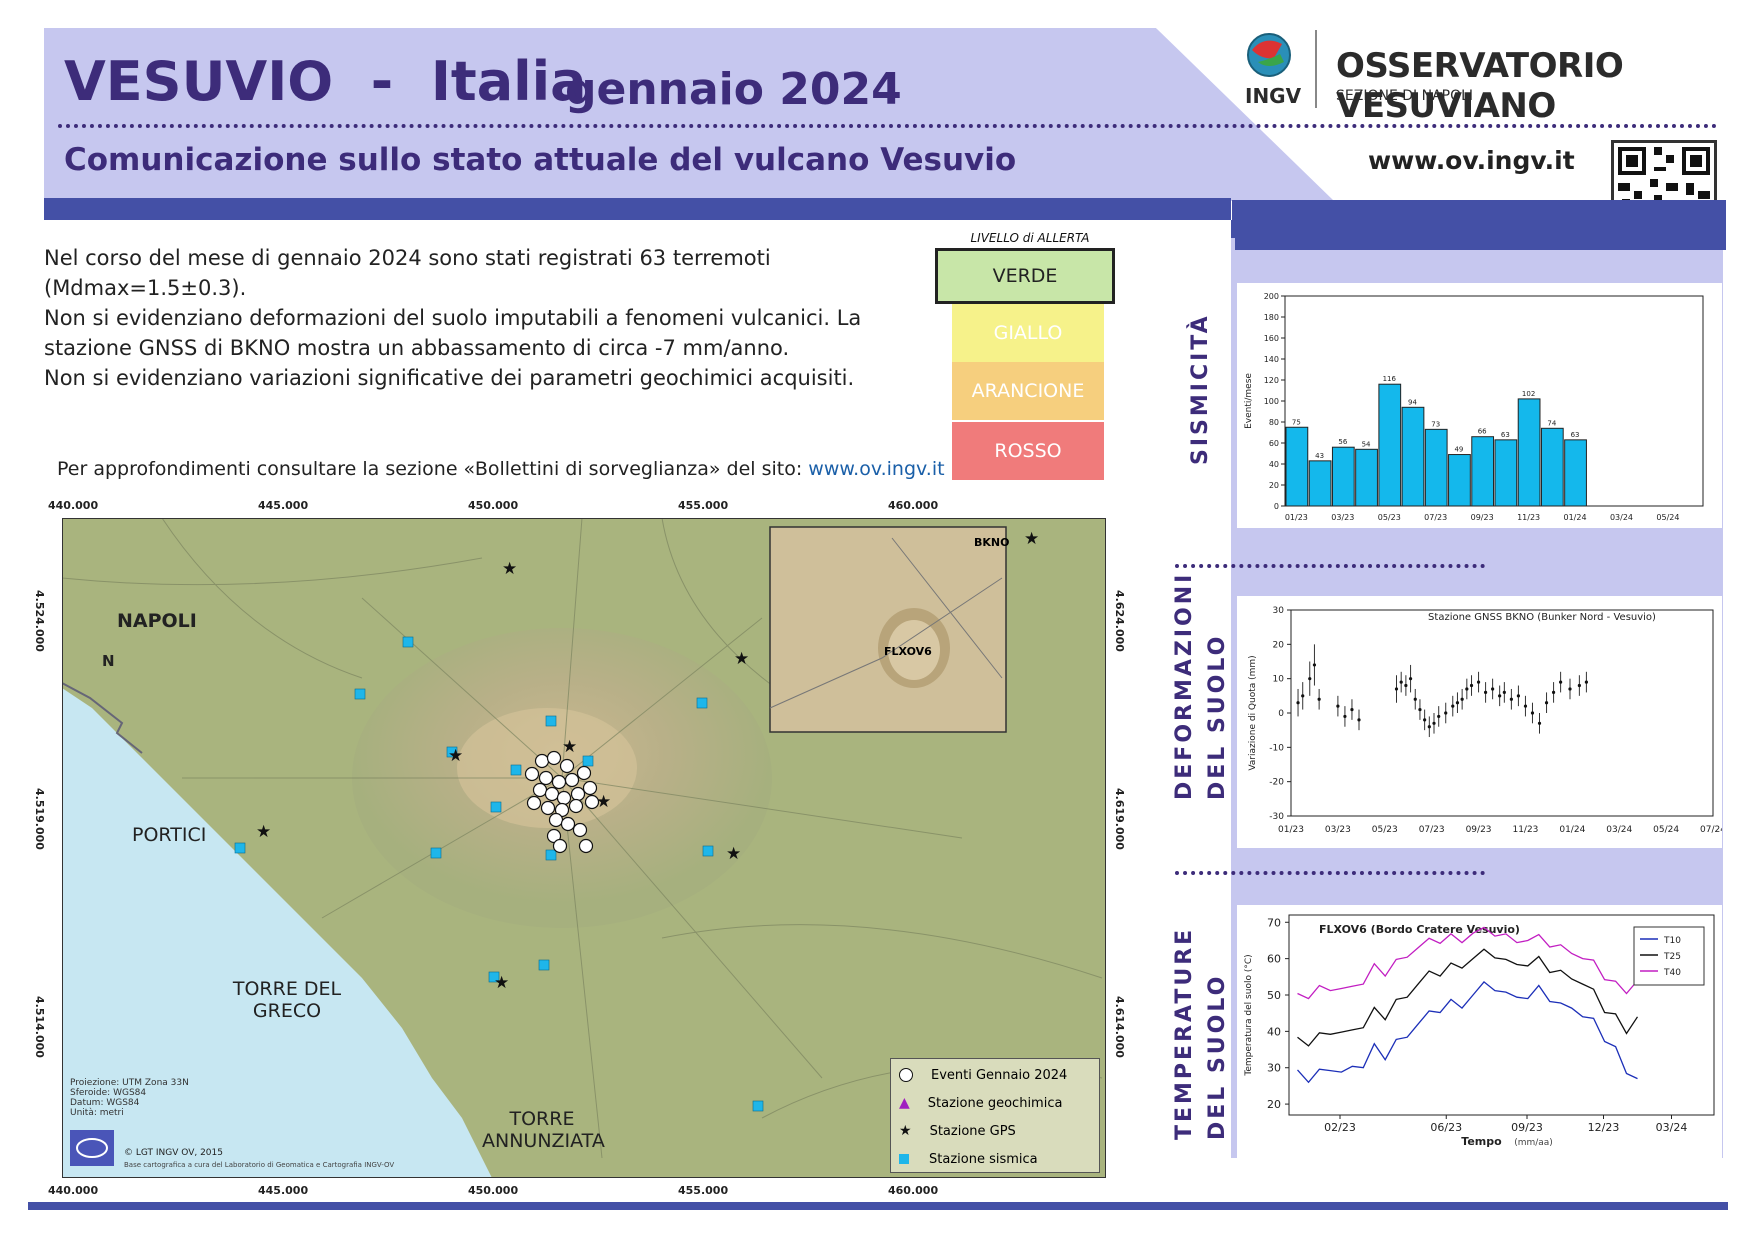 The width and height of the screenshot is (1754, 1240). Describe the element at coordinates (1471, 160) in the screenshot. I see `website-link: www.ov.ingv.it` at that location.